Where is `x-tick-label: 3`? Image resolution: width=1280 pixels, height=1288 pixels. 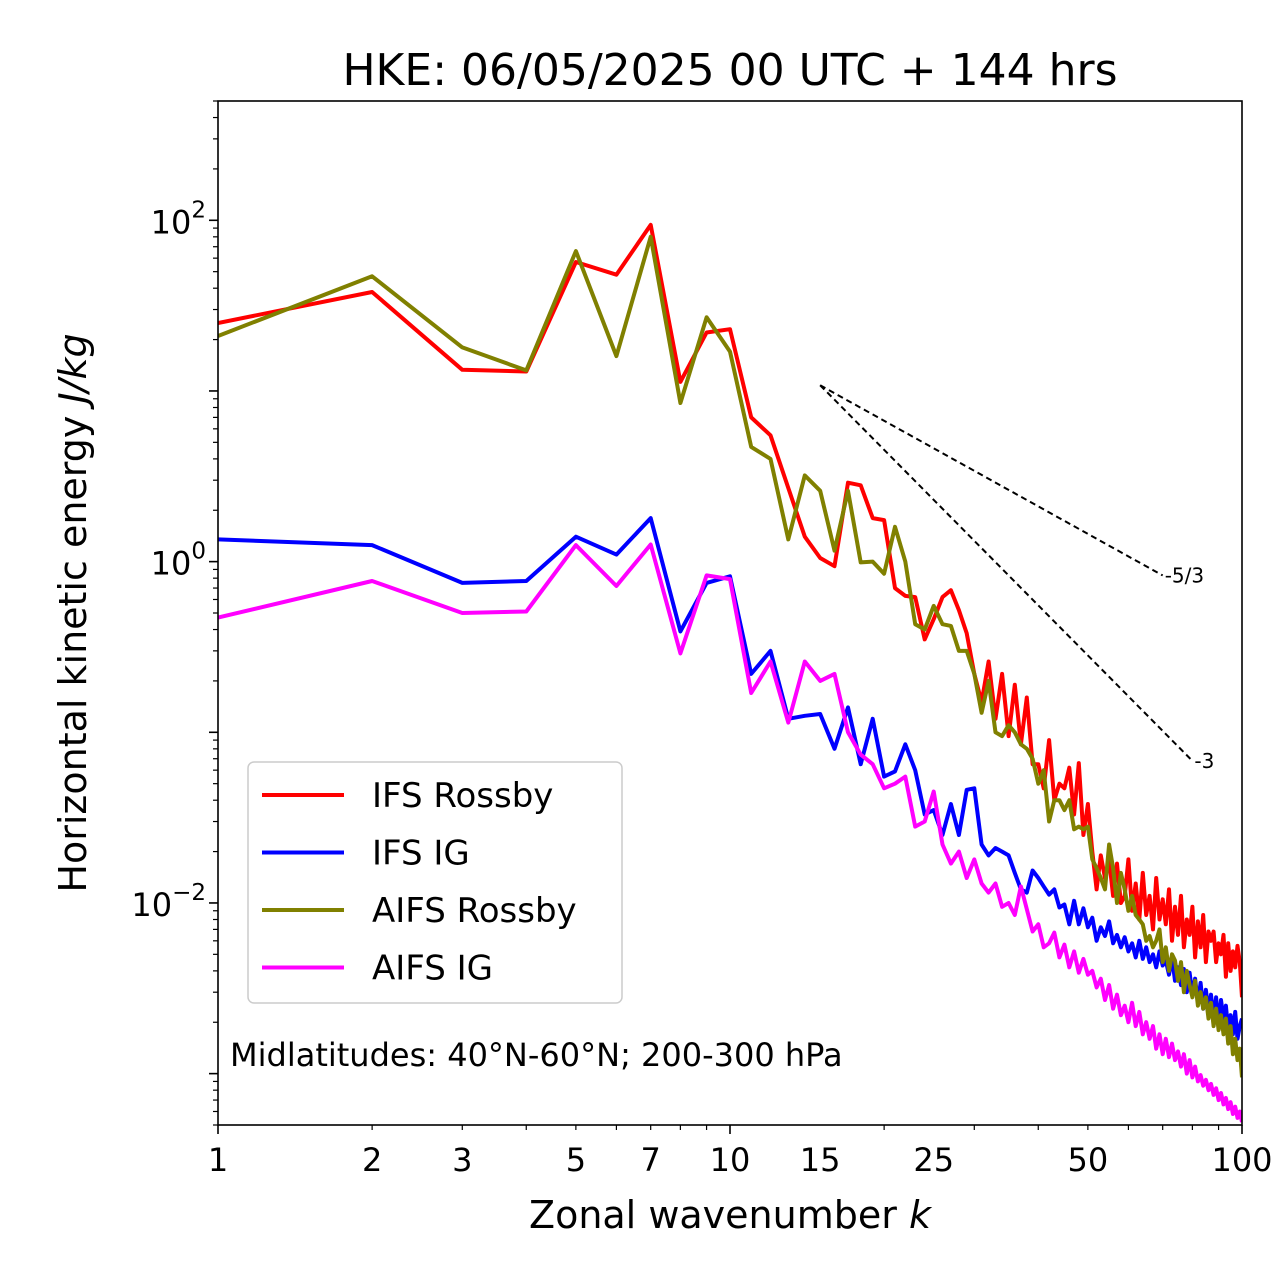 x-tick-label: 3 is located at coordinates (462, 1160).